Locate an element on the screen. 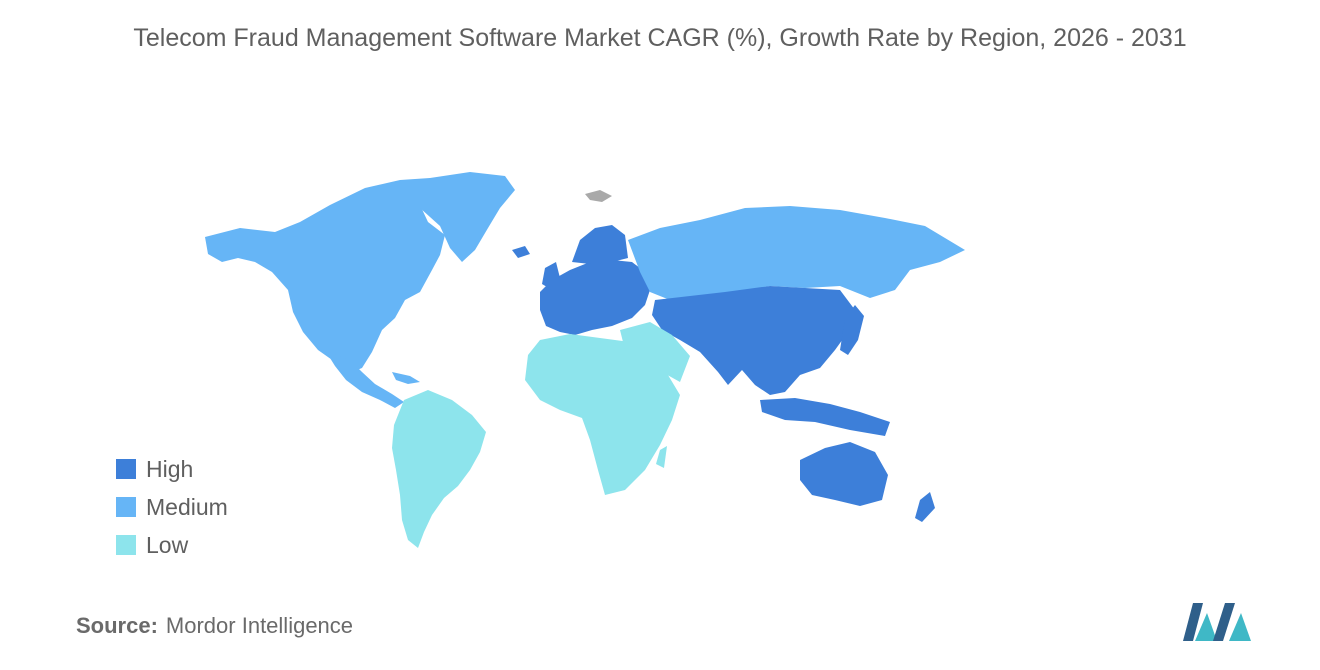  legend-item-medium: Medium is located at coordinates (172, 507).